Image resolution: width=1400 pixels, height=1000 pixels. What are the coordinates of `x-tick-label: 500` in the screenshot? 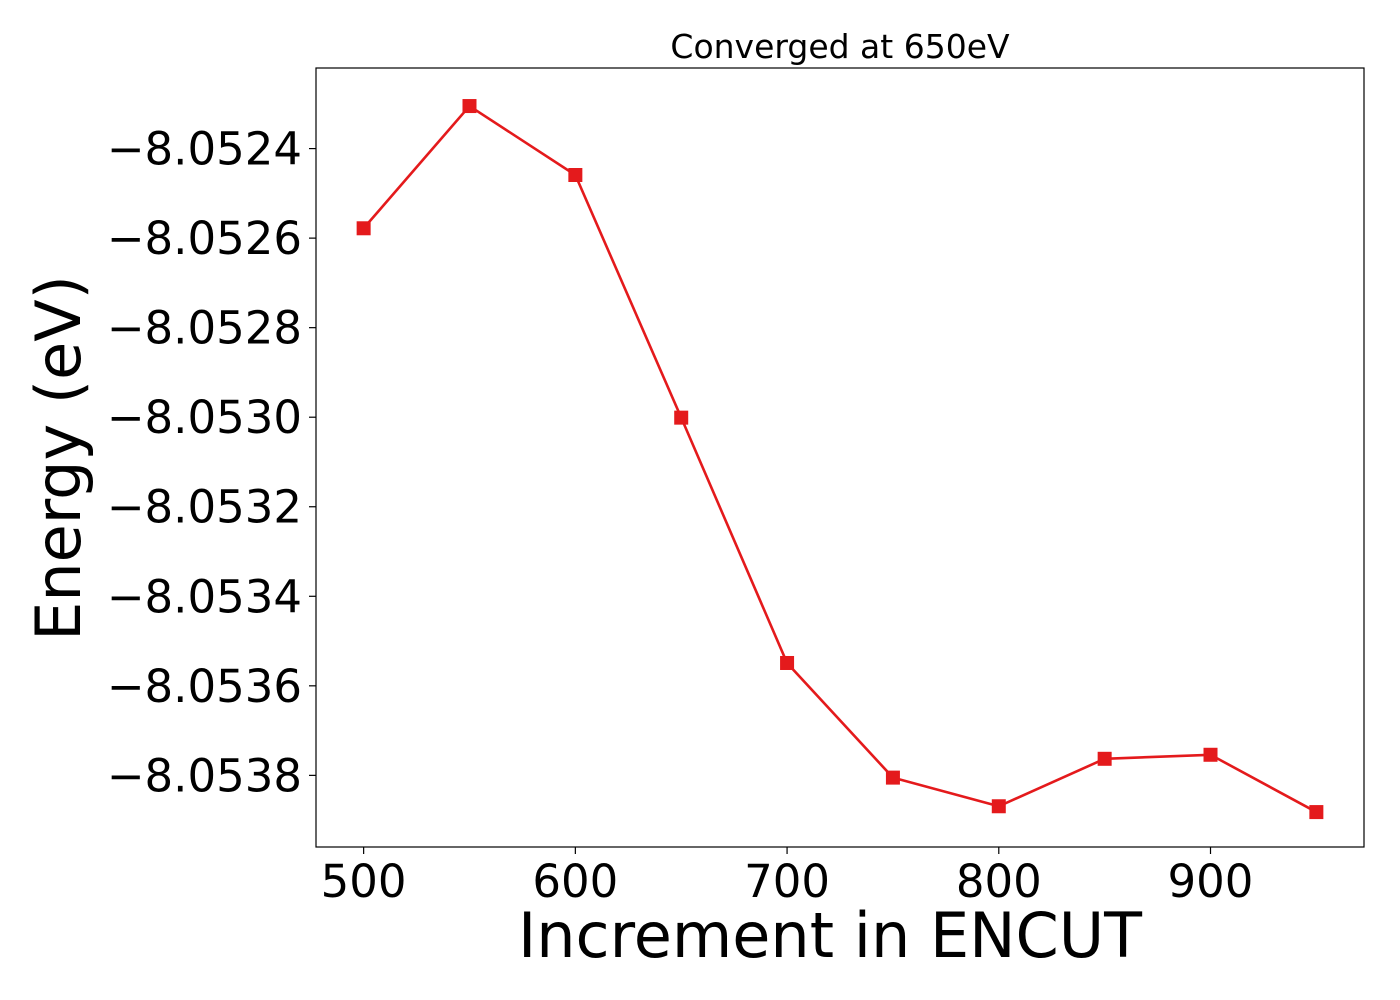 It's located at (364, 881).